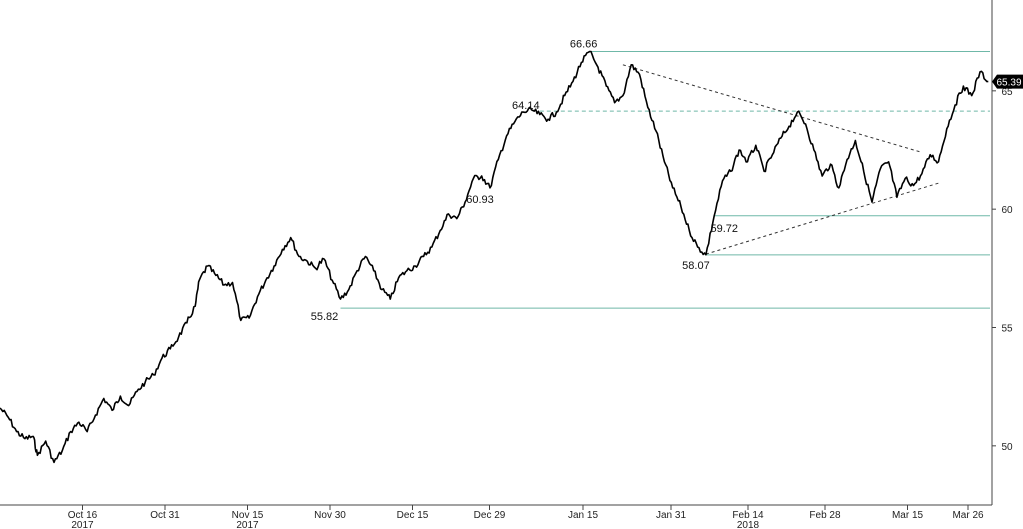 The width and height of the screenshot is (1023, 529). I want to click on annotation-label-4: 58.07, so click(696, 266).